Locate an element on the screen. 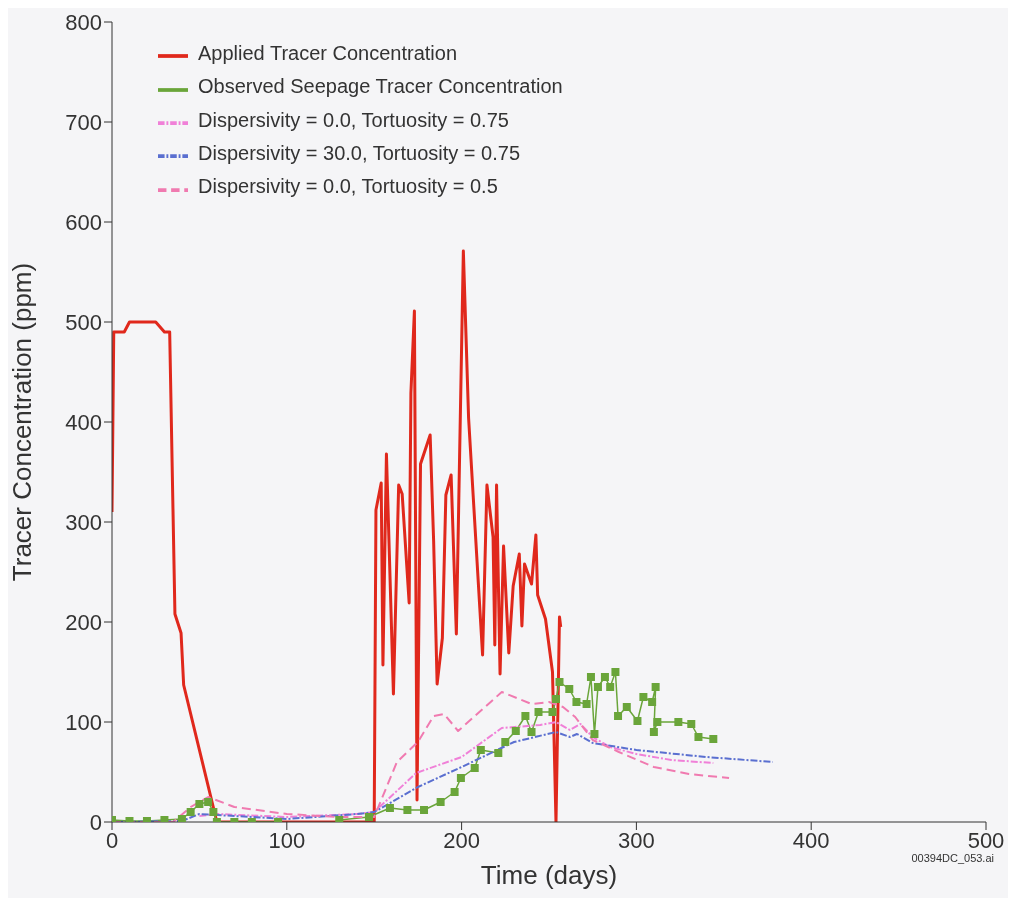 Image resolution: width=1012 pixels, height=903 pixels. legend-label: Dispersivity = 0.0, Tortuosity = 0.75 is located at coordinates (353, 119).